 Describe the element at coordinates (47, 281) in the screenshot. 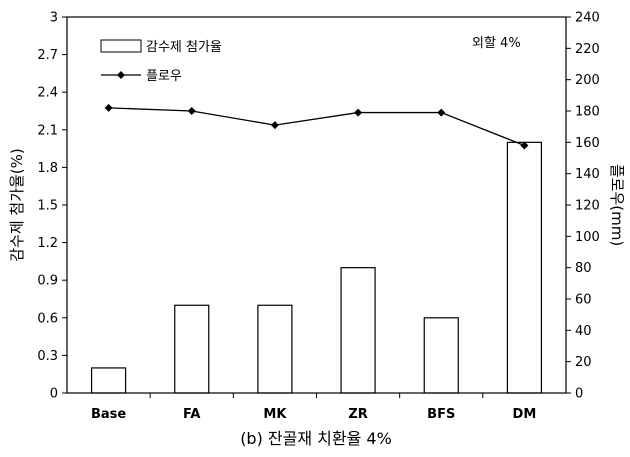

I see `left-tick-label: 0.9` at that location.